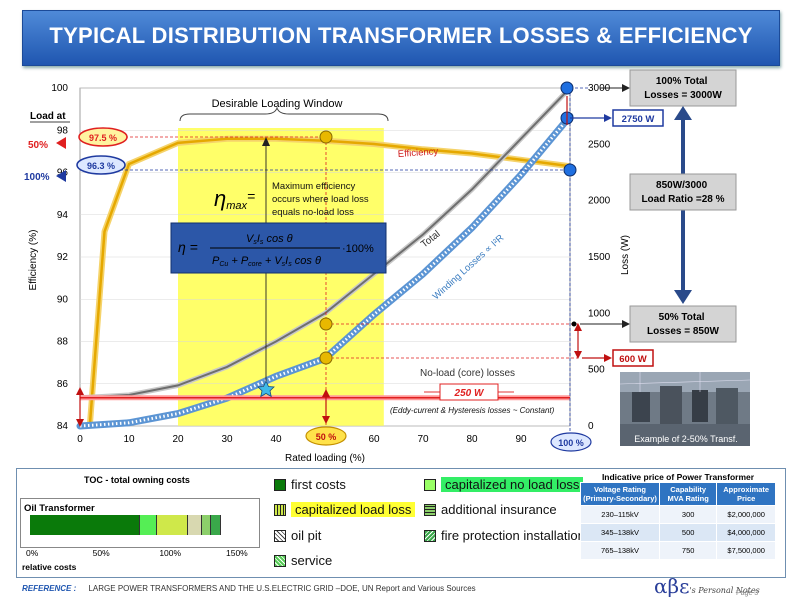 The image size is (800, 600). What do you see at coordinates (678, 477) in the screenshot?
I see `price-table-title: Indicative price of Power Transformer` at bounding box center [678, 477].